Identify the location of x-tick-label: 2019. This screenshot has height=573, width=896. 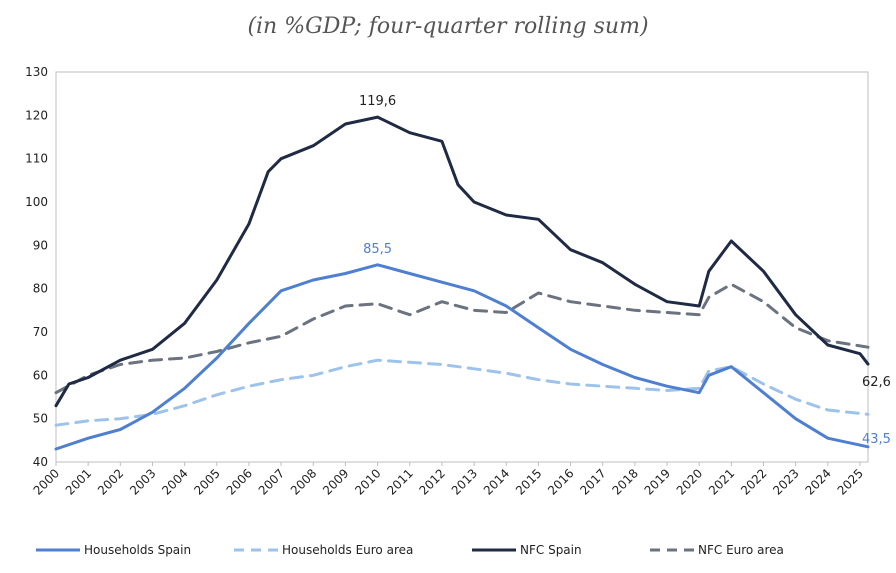
(657, 481).